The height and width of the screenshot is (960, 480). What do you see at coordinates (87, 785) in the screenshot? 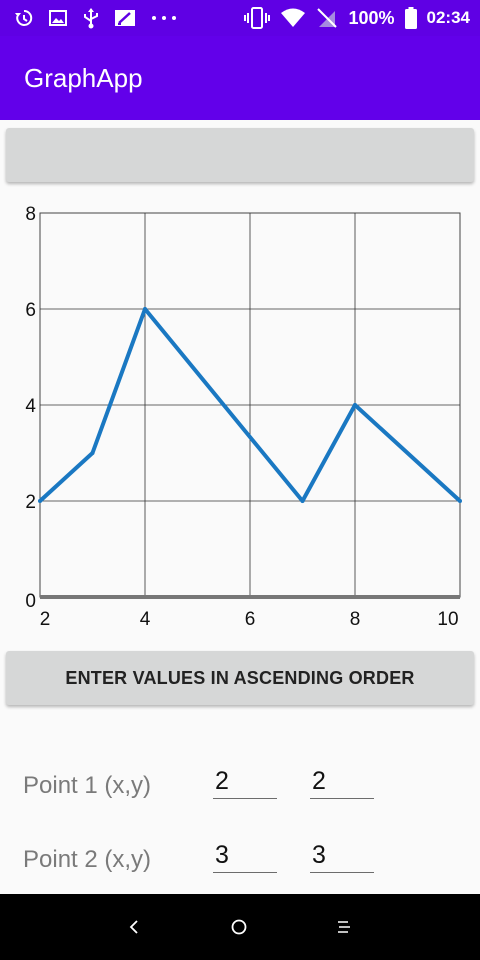
I see `point-label: Point 1 (x,y)` at bounding box center [87, 785].